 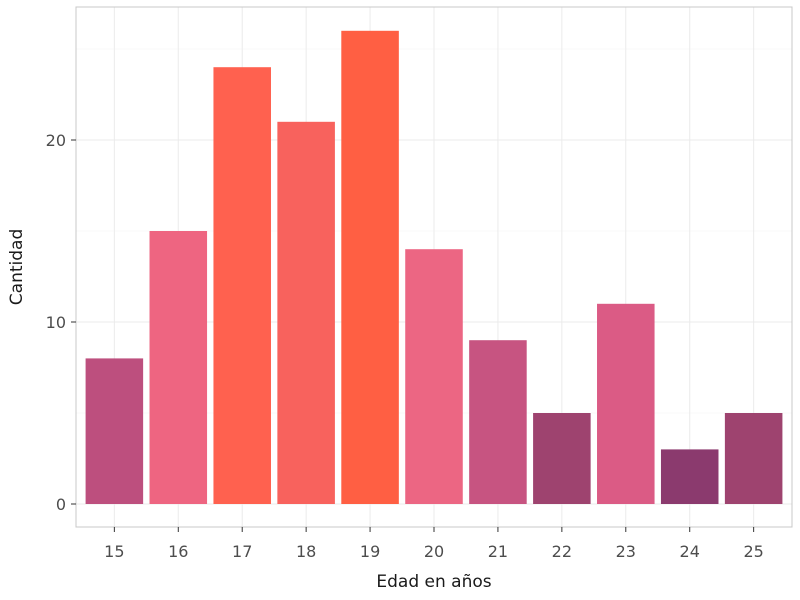 What do you see at coordinates (562, 551) in the screenshot?
I see `x-tick-label: 22` at bounding box center [562, 551].